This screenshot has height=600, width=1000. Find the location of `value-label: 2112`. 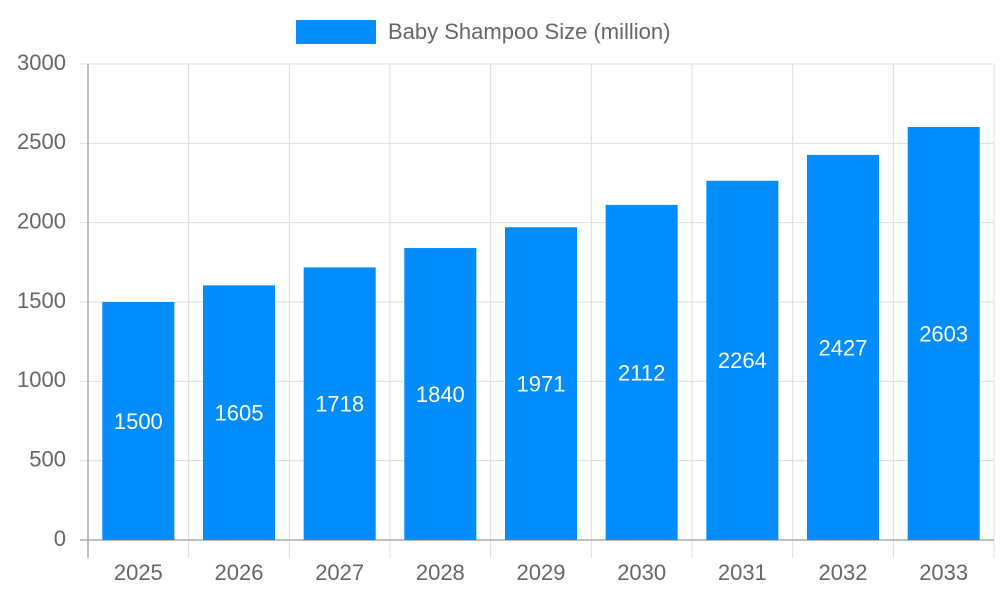

value-label: 2112 is located at coordinates (641, 372).